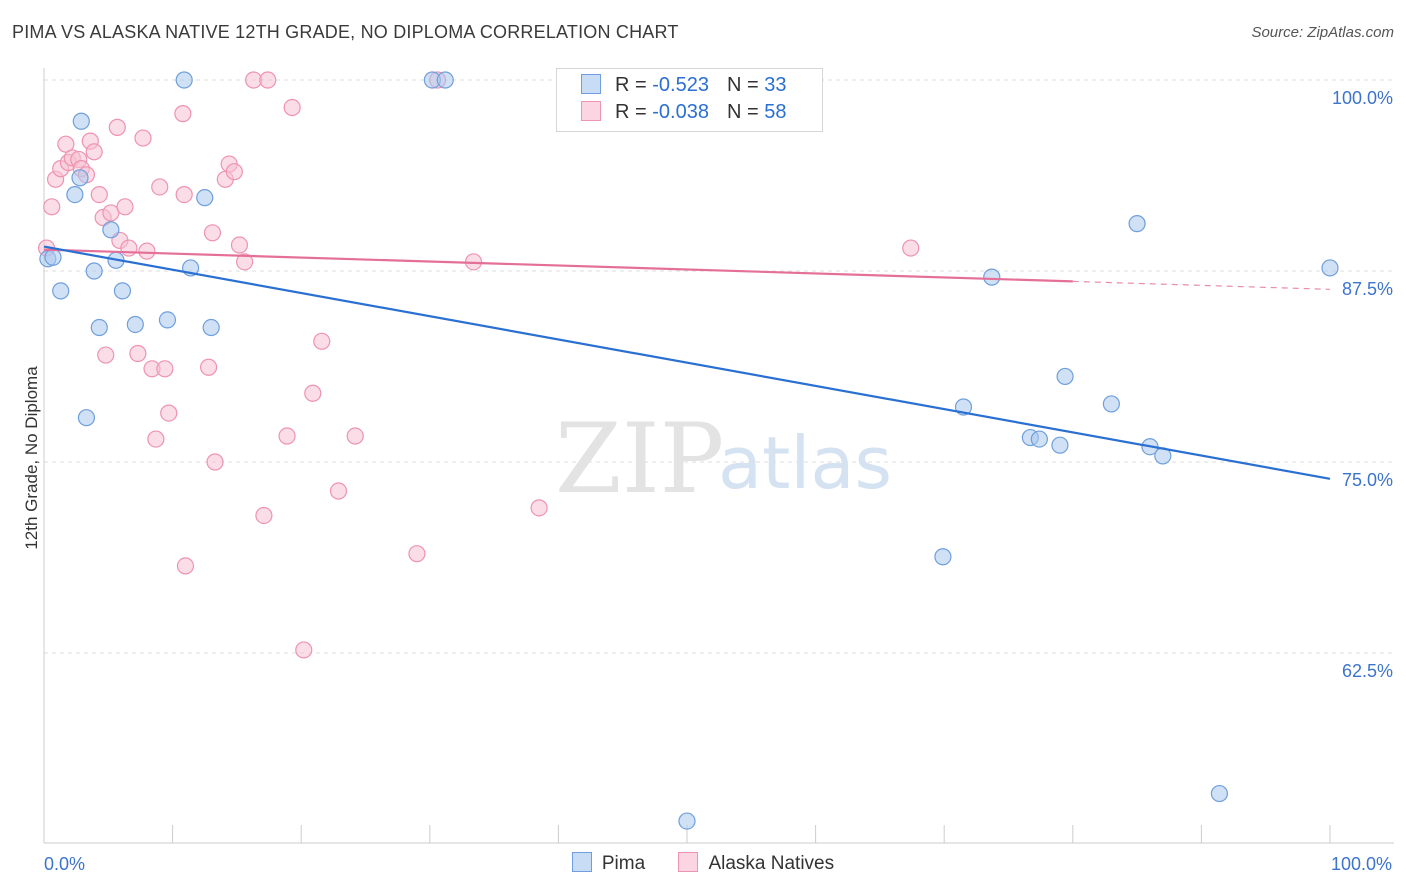  Describe the element at coordinates (680, 85) in the screenshot. I see `legend-r-value: -0.523` at that location.